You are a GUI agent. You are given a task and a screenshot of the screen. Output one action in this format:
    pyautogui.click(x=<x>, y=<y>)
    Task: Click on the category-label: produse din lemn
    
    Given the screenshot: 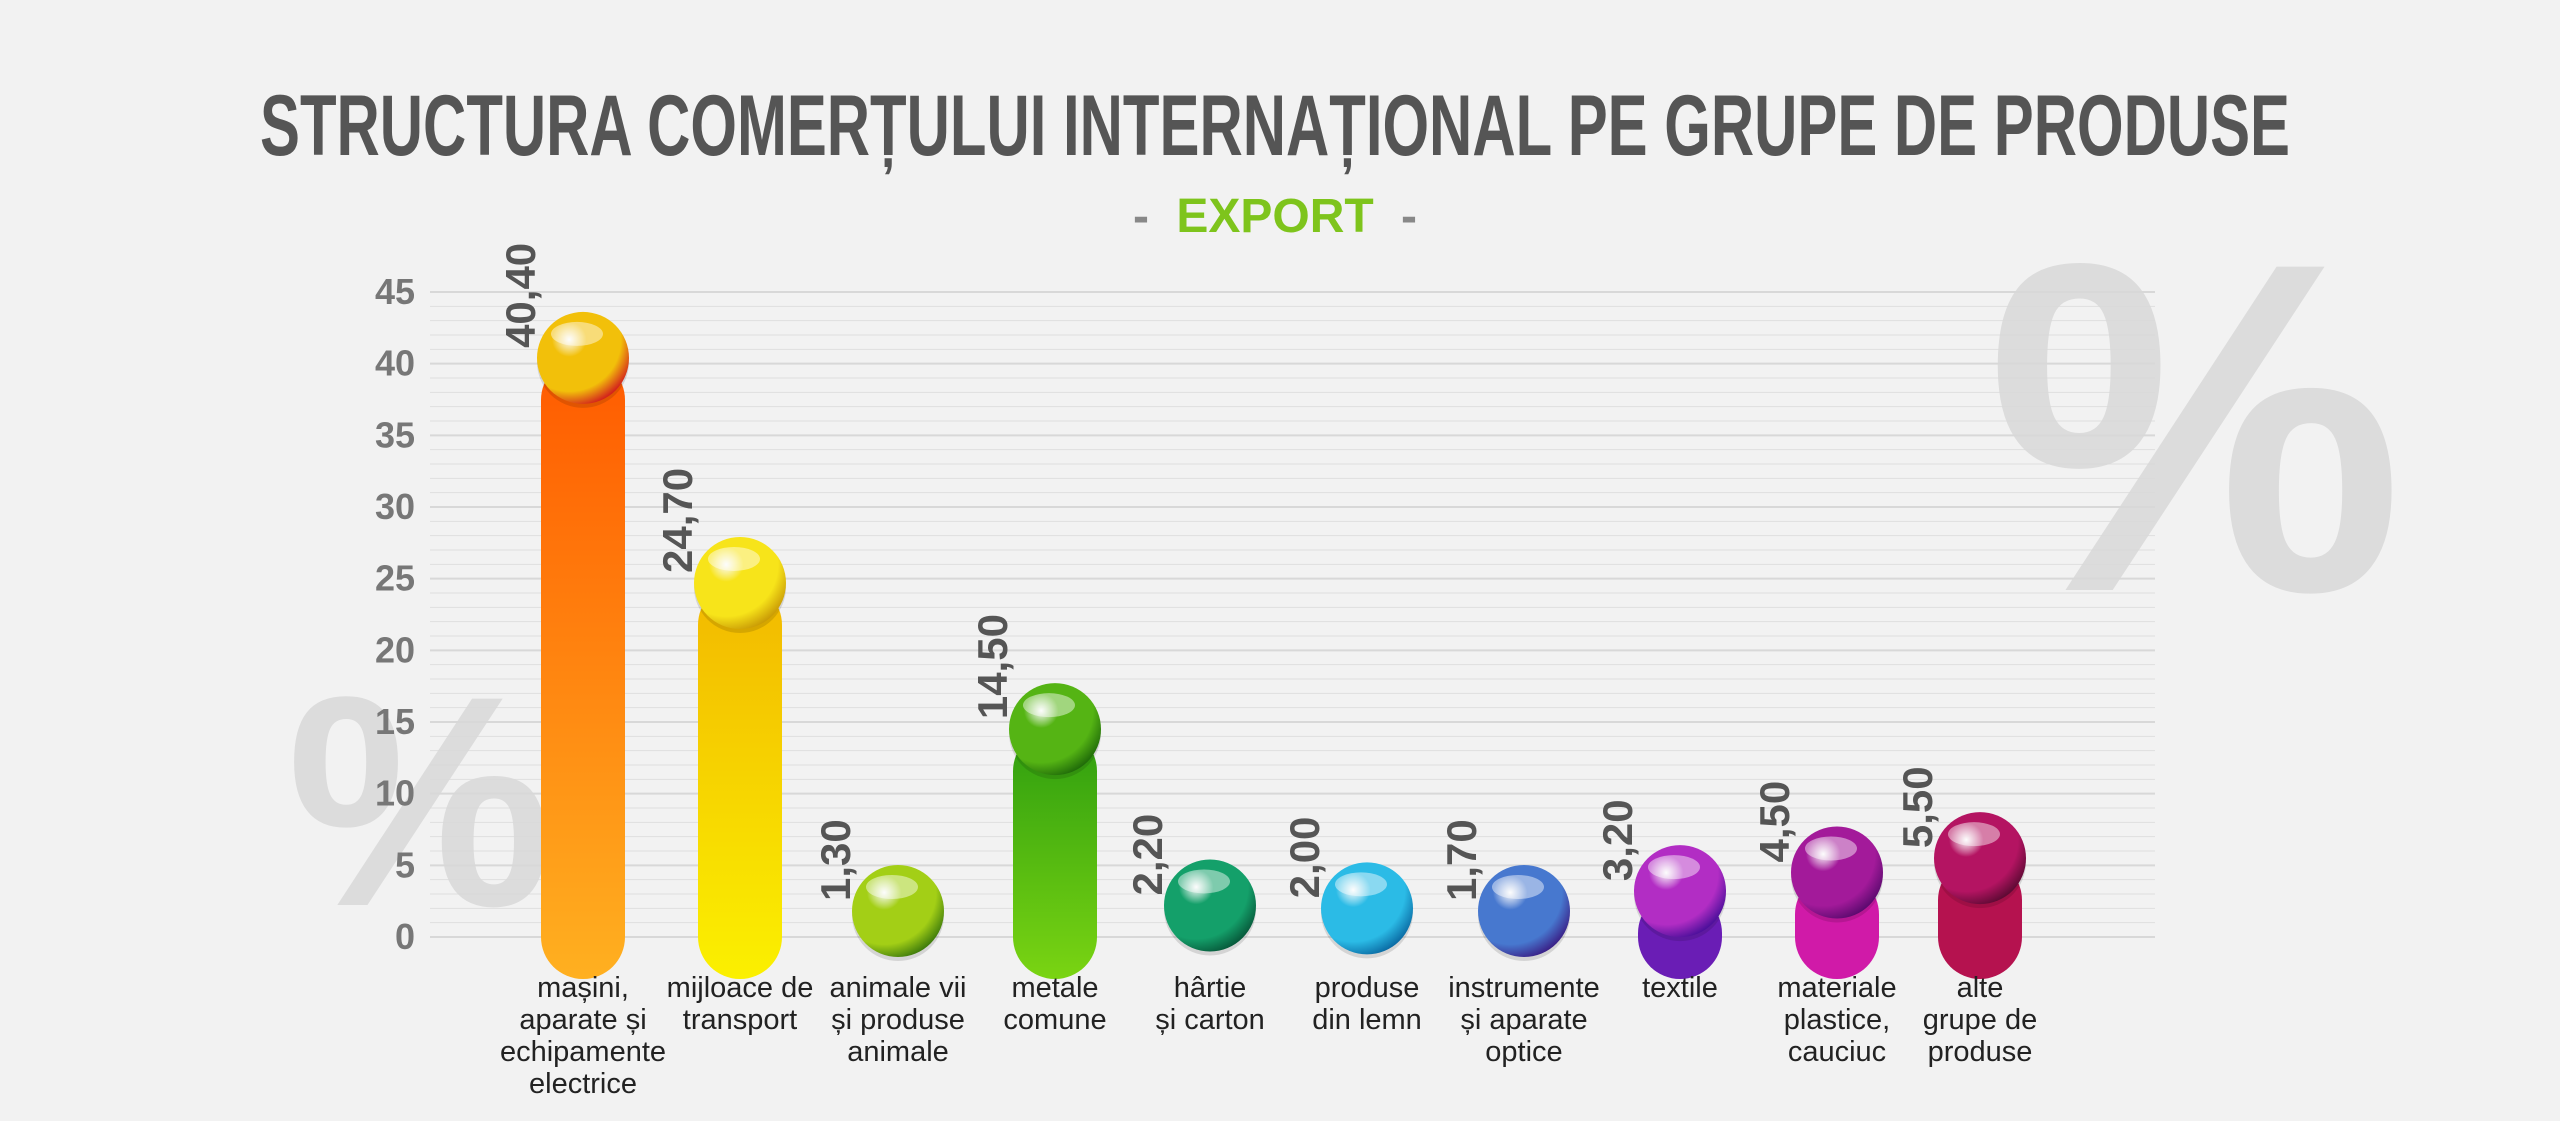 What is the action you would take?
    pyautogui.click(x=1367, y=1004)
    